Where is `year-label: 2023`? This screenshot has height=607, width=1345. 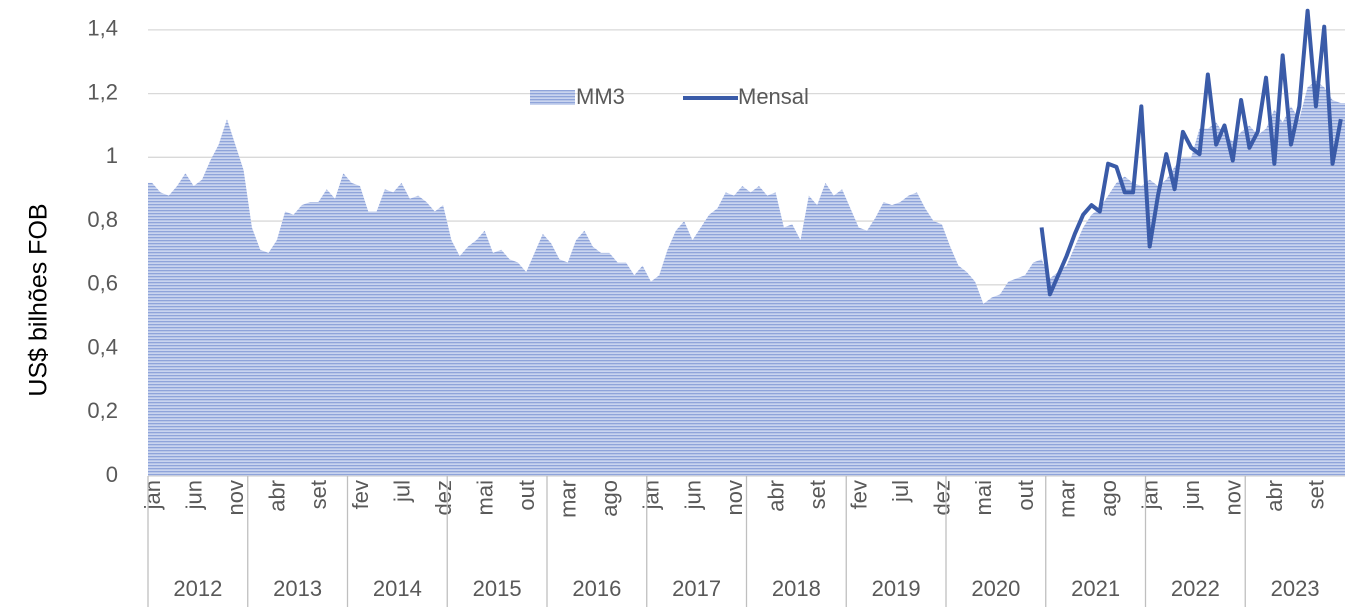
year-label: 2023 is located at coordinates (1295, 588).